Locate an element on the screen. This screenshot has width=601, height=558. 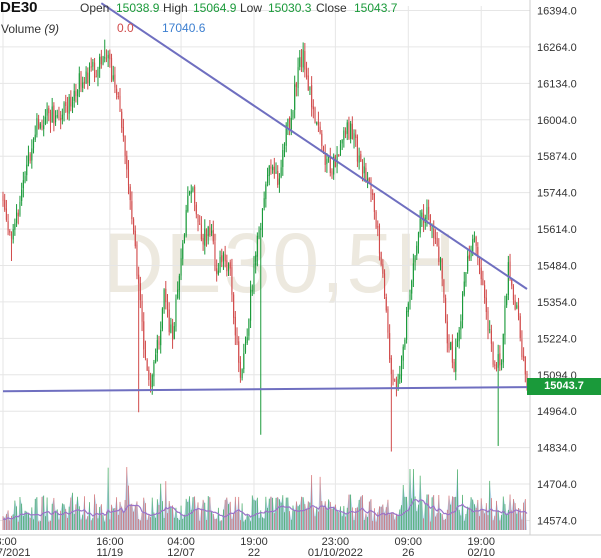
y-tick-label: 14834.0 is located at coordinates (557, 449).